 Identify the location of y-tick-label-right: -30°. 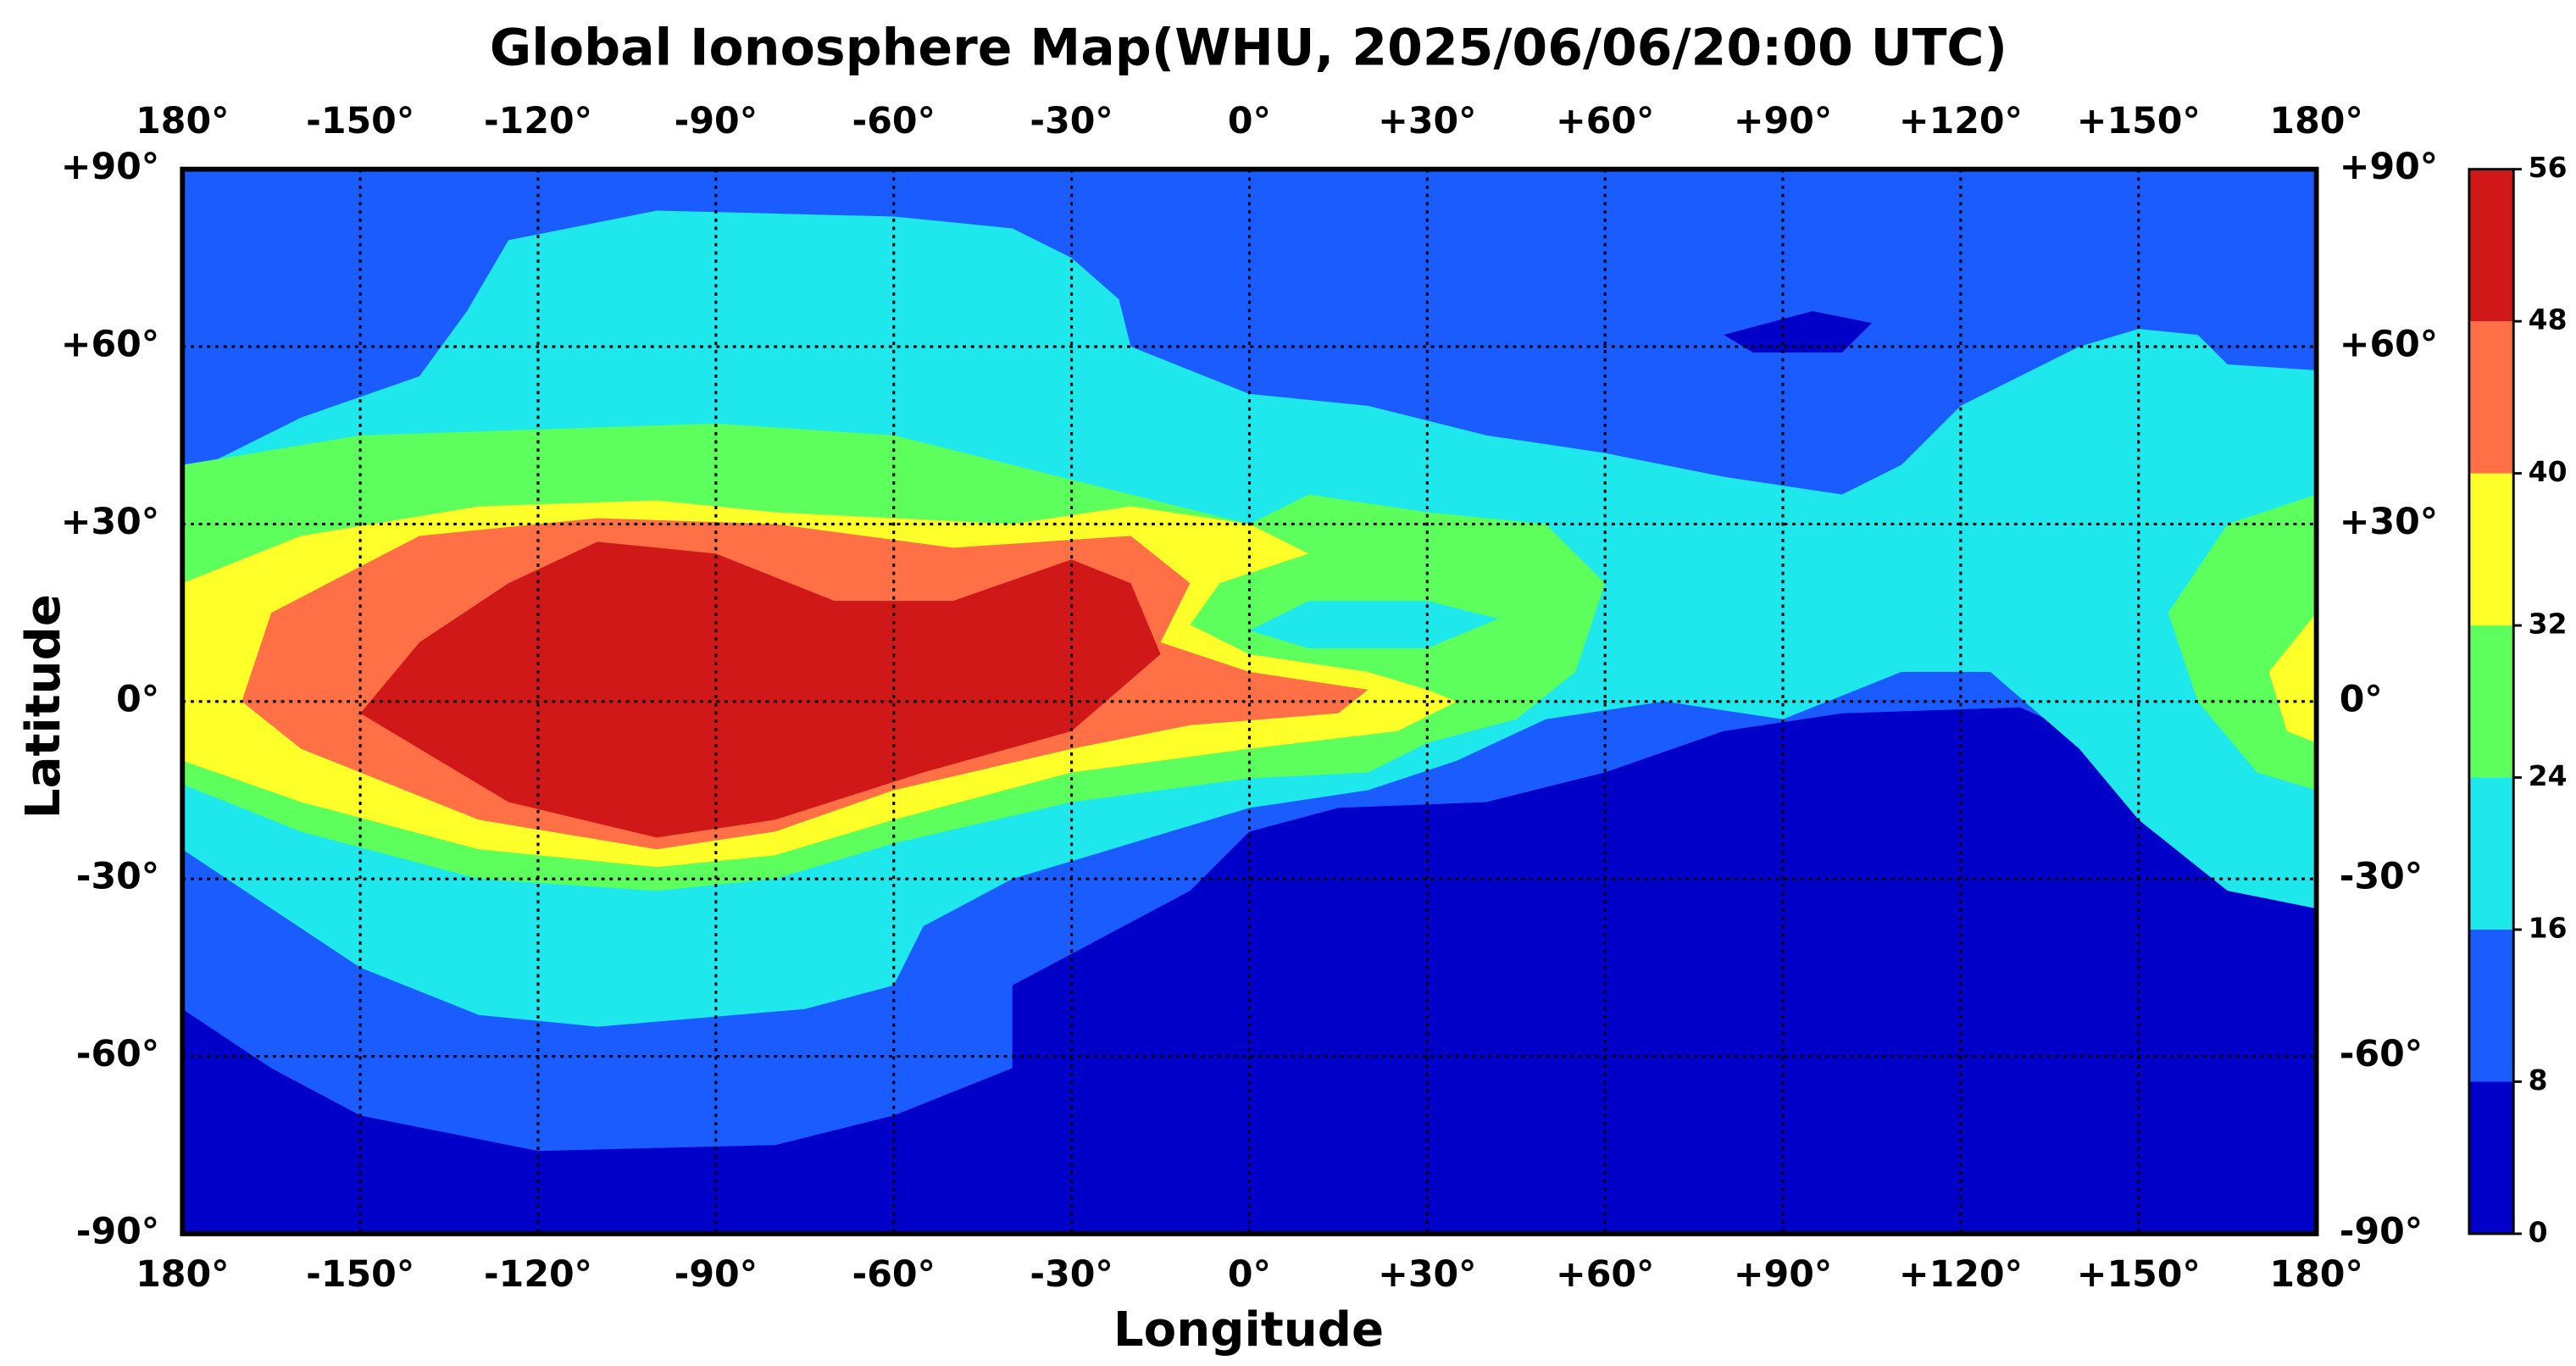
(2381, 877).